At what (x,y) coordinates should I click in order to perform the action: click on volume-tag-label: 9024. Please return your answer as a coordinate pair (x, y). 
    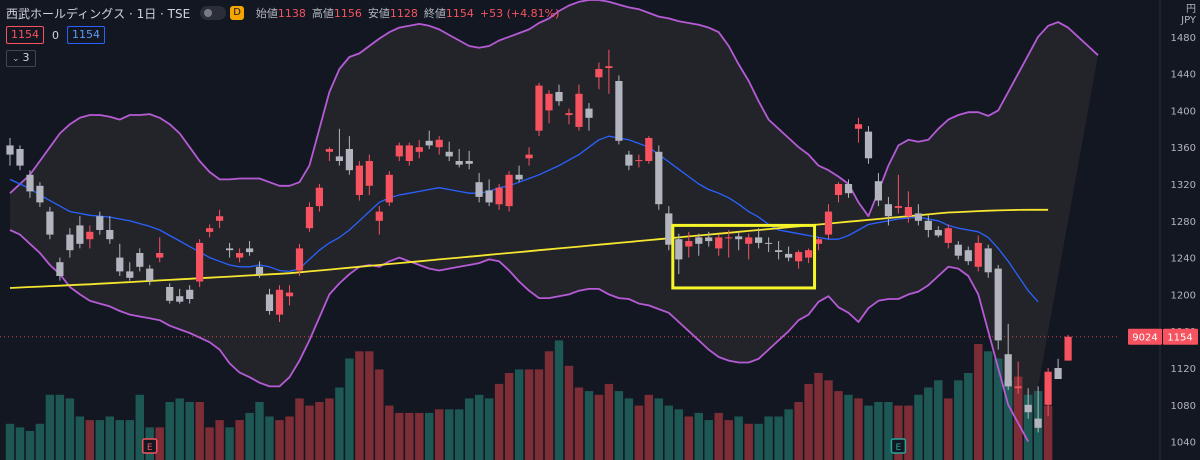
    Looking at the image, I should click on (1144, 338).